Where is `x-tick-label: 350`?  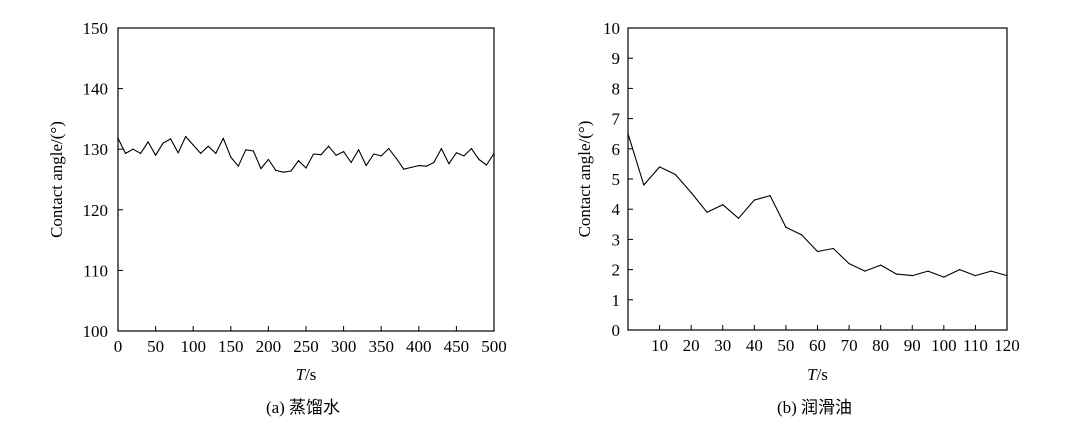
x-tick-label: 350 is located at coordinates (381, 346).